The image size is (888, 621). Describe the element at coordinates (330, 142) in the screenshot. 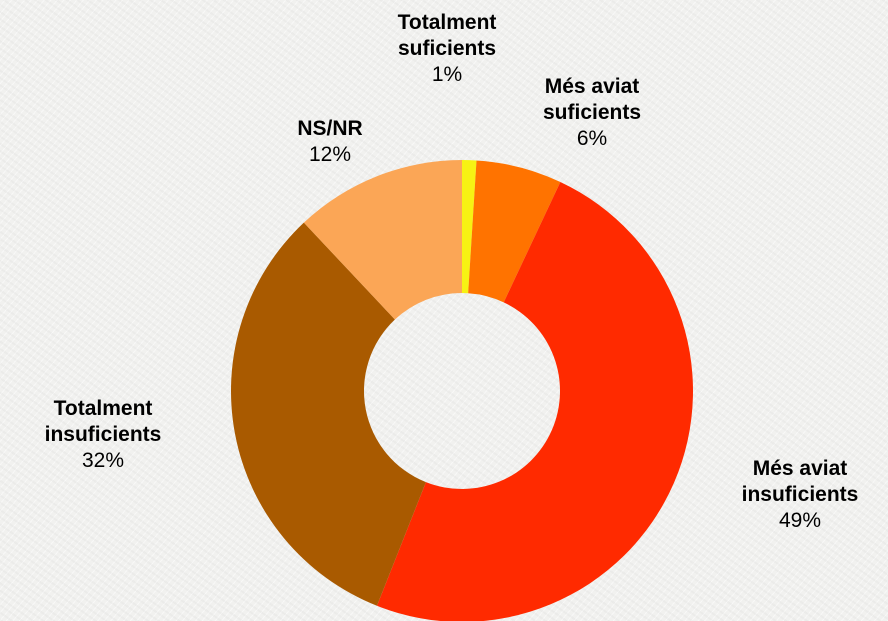

I see `slice-label: NS/NR 12%` at that location.